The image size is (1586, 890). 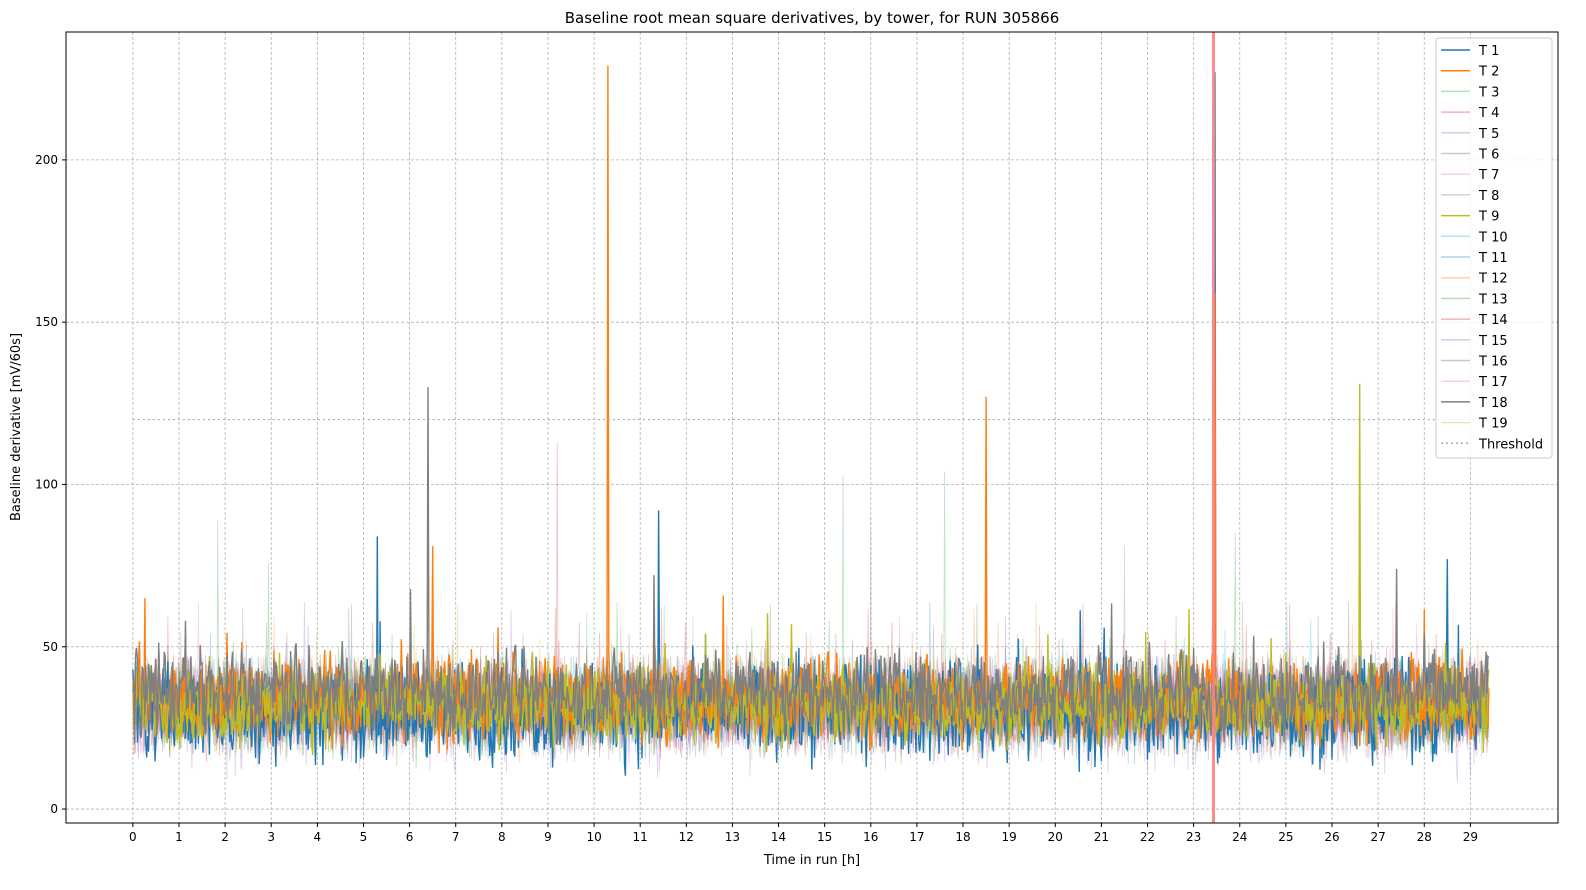 What do you see at coordinates (1285, 837) in the screenshot?
I see `x-tick-label: 25` at bounding box center [1285, 837].